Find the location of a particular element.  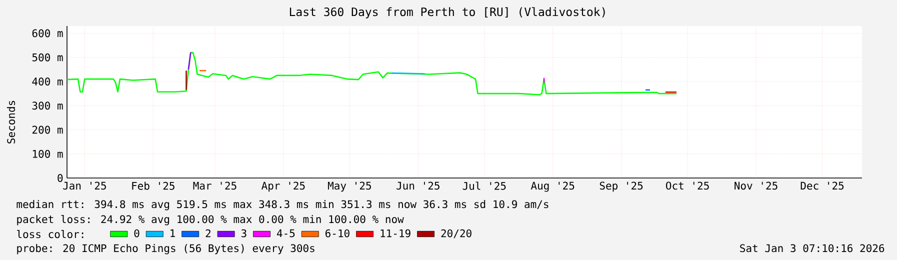

y-tick-label: 200 m is located at coordinates (47, 130).